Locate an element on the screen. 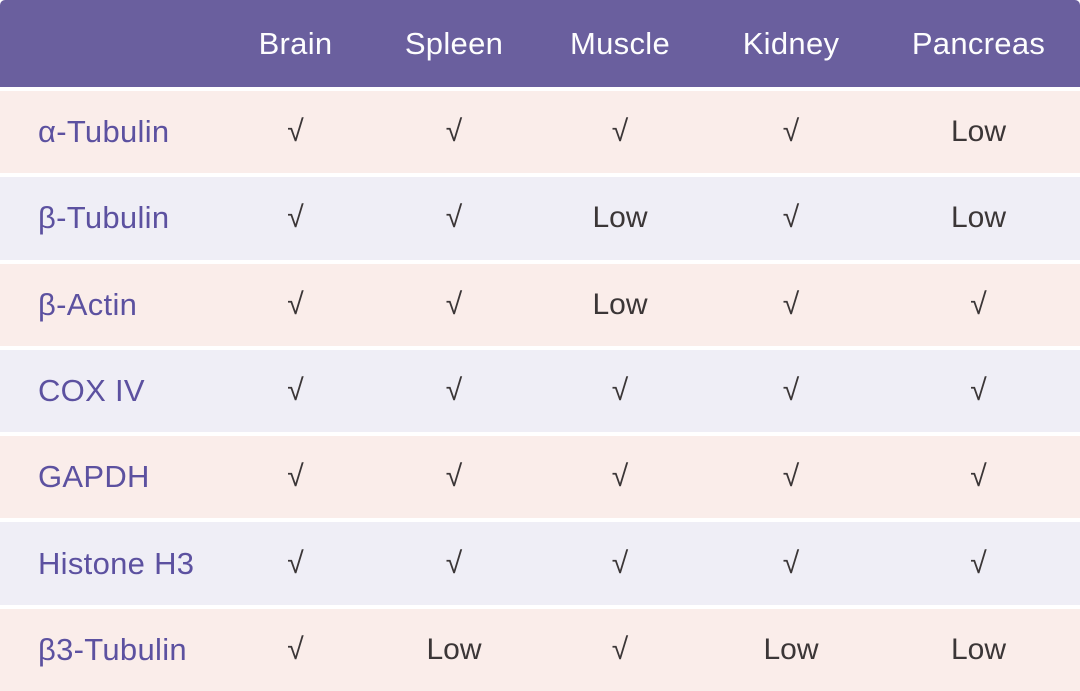 This screenshot has width=1080, height=691. column-header-spleen: Spleen is located at coordinates (454, 43).